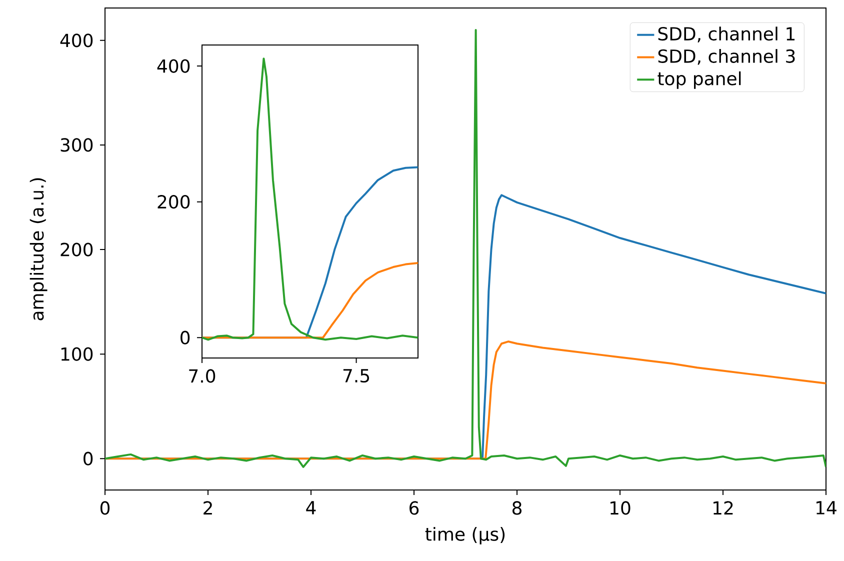 The height and width of the screenshot is (561, 844). I want to click on x-tick-label: 10, so click(620, 508).